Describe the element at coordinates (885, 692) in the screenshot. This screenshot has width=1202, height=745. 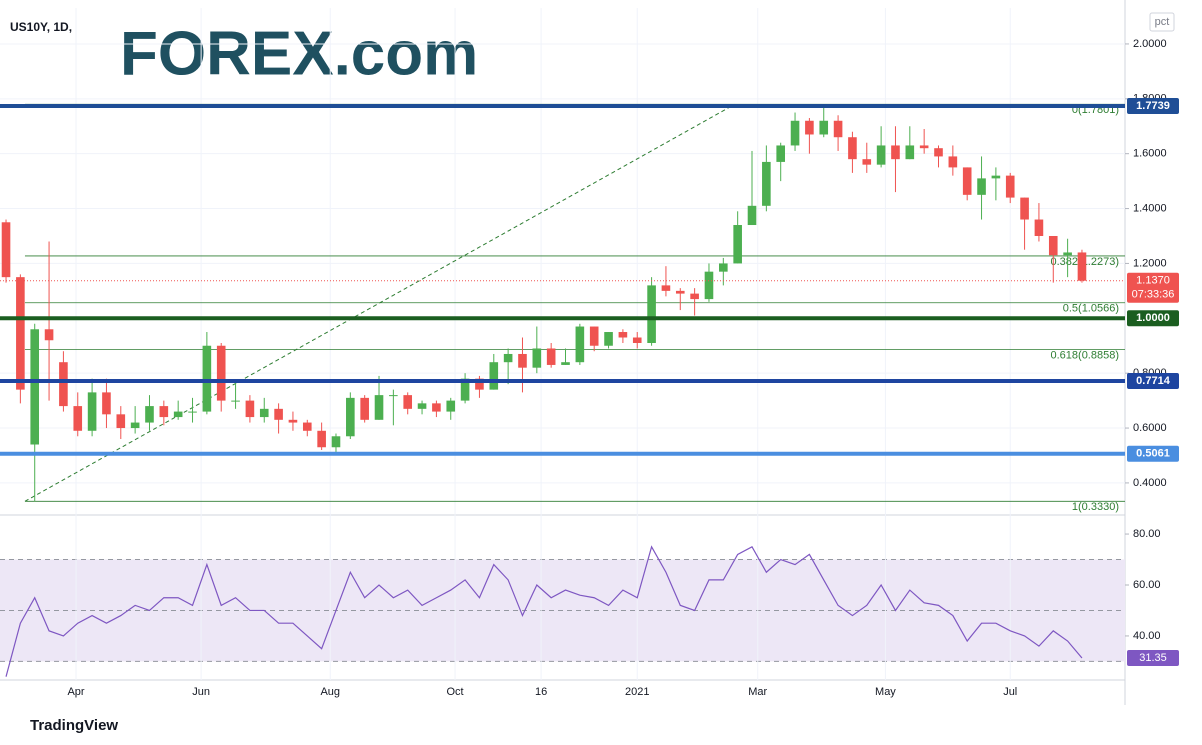
I see `x-tick-label: May` at that location.